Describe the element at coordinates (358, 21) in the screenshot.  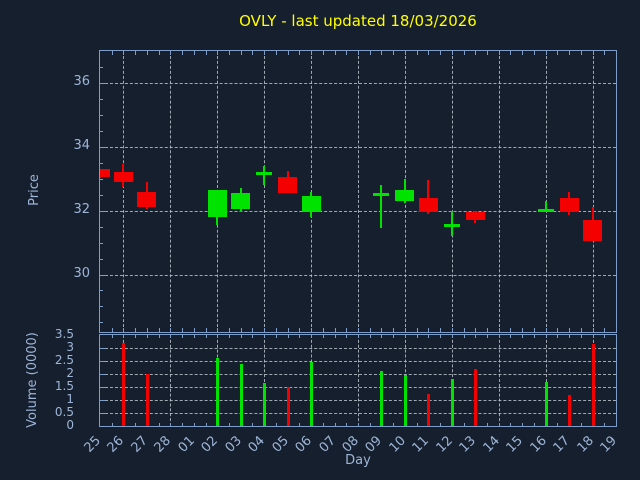
I see `chart-title: OVLY - last updated 18/03/2026` at that location.